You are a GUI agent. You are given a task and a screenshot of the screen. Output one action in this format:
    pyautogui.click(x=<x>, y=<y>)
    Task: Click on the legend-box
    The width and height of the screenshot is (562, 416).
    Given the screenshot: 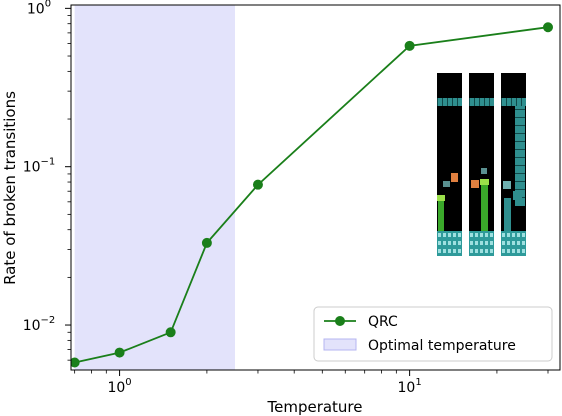 What is the action you would take?
    pyautogui.click(x=433, y=334)
    